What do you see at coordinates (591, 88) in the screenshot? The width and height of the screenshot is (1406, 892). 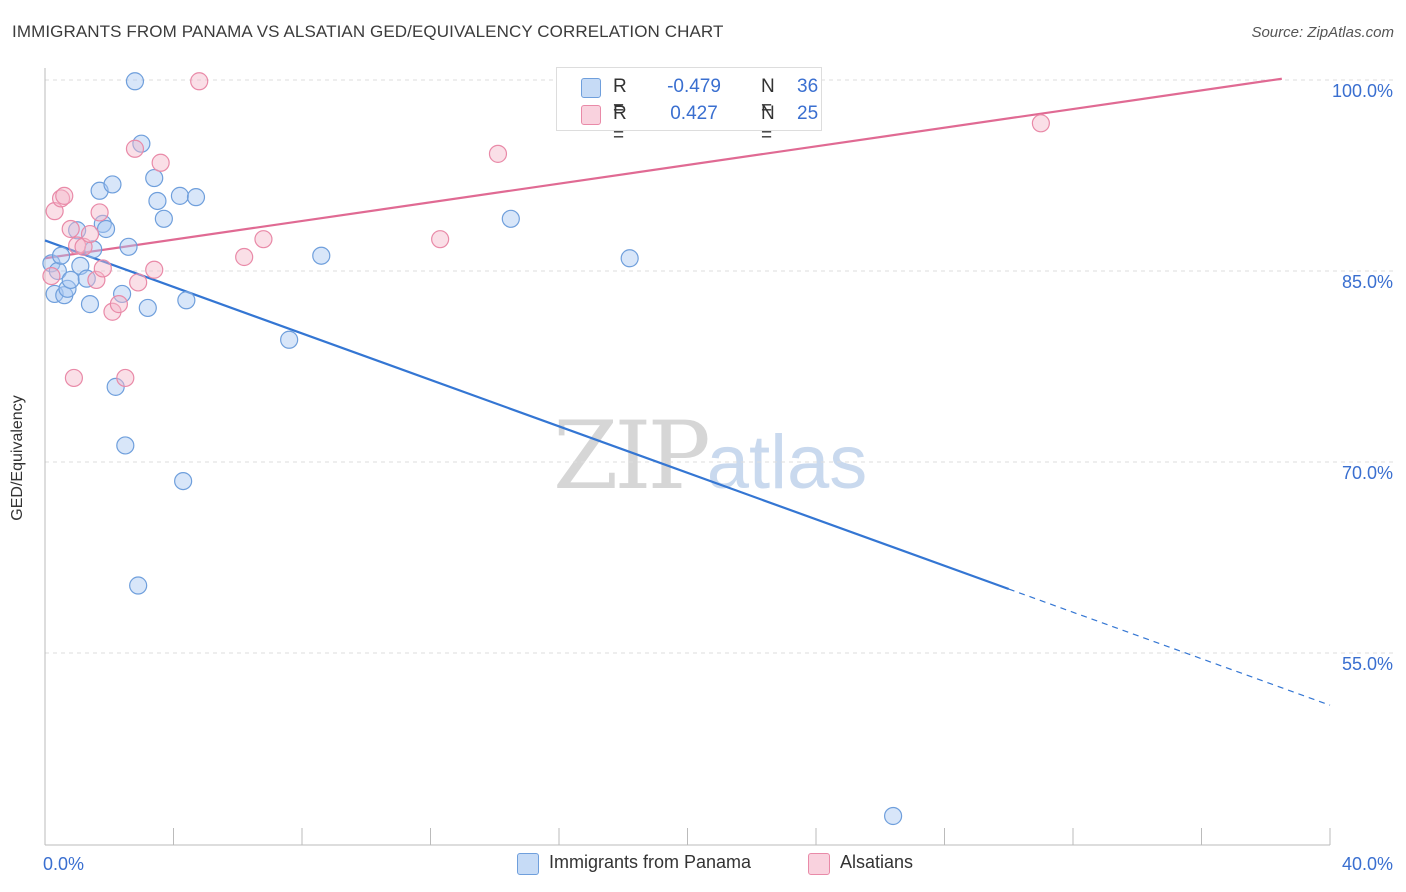 I see `legend-swatch-panama` at bounding box center [591, 88].